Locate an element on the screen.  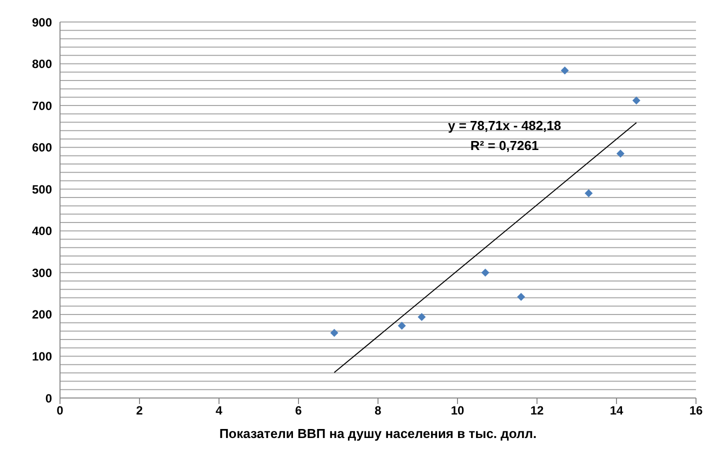
x-tick-label: 8 is located at coordinates (378, 411).